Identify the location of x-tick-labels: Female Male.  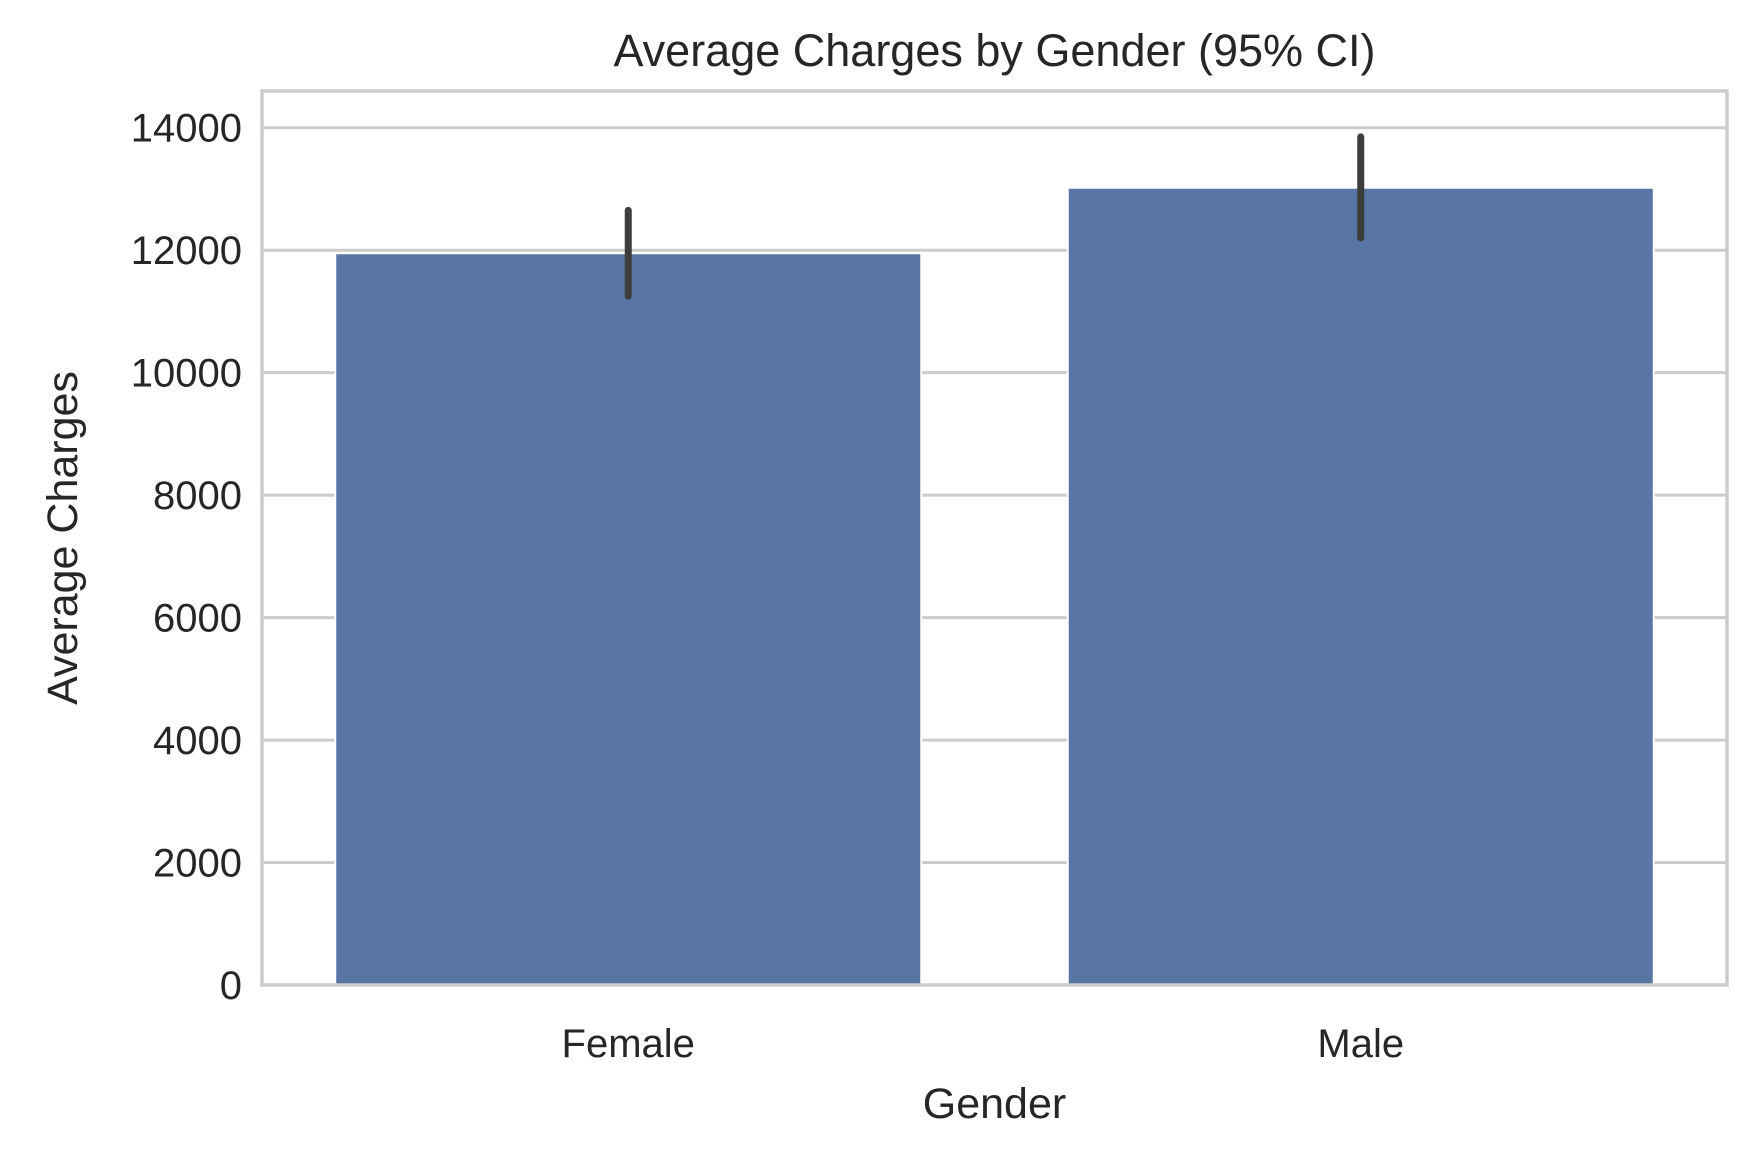
(983, 1044).